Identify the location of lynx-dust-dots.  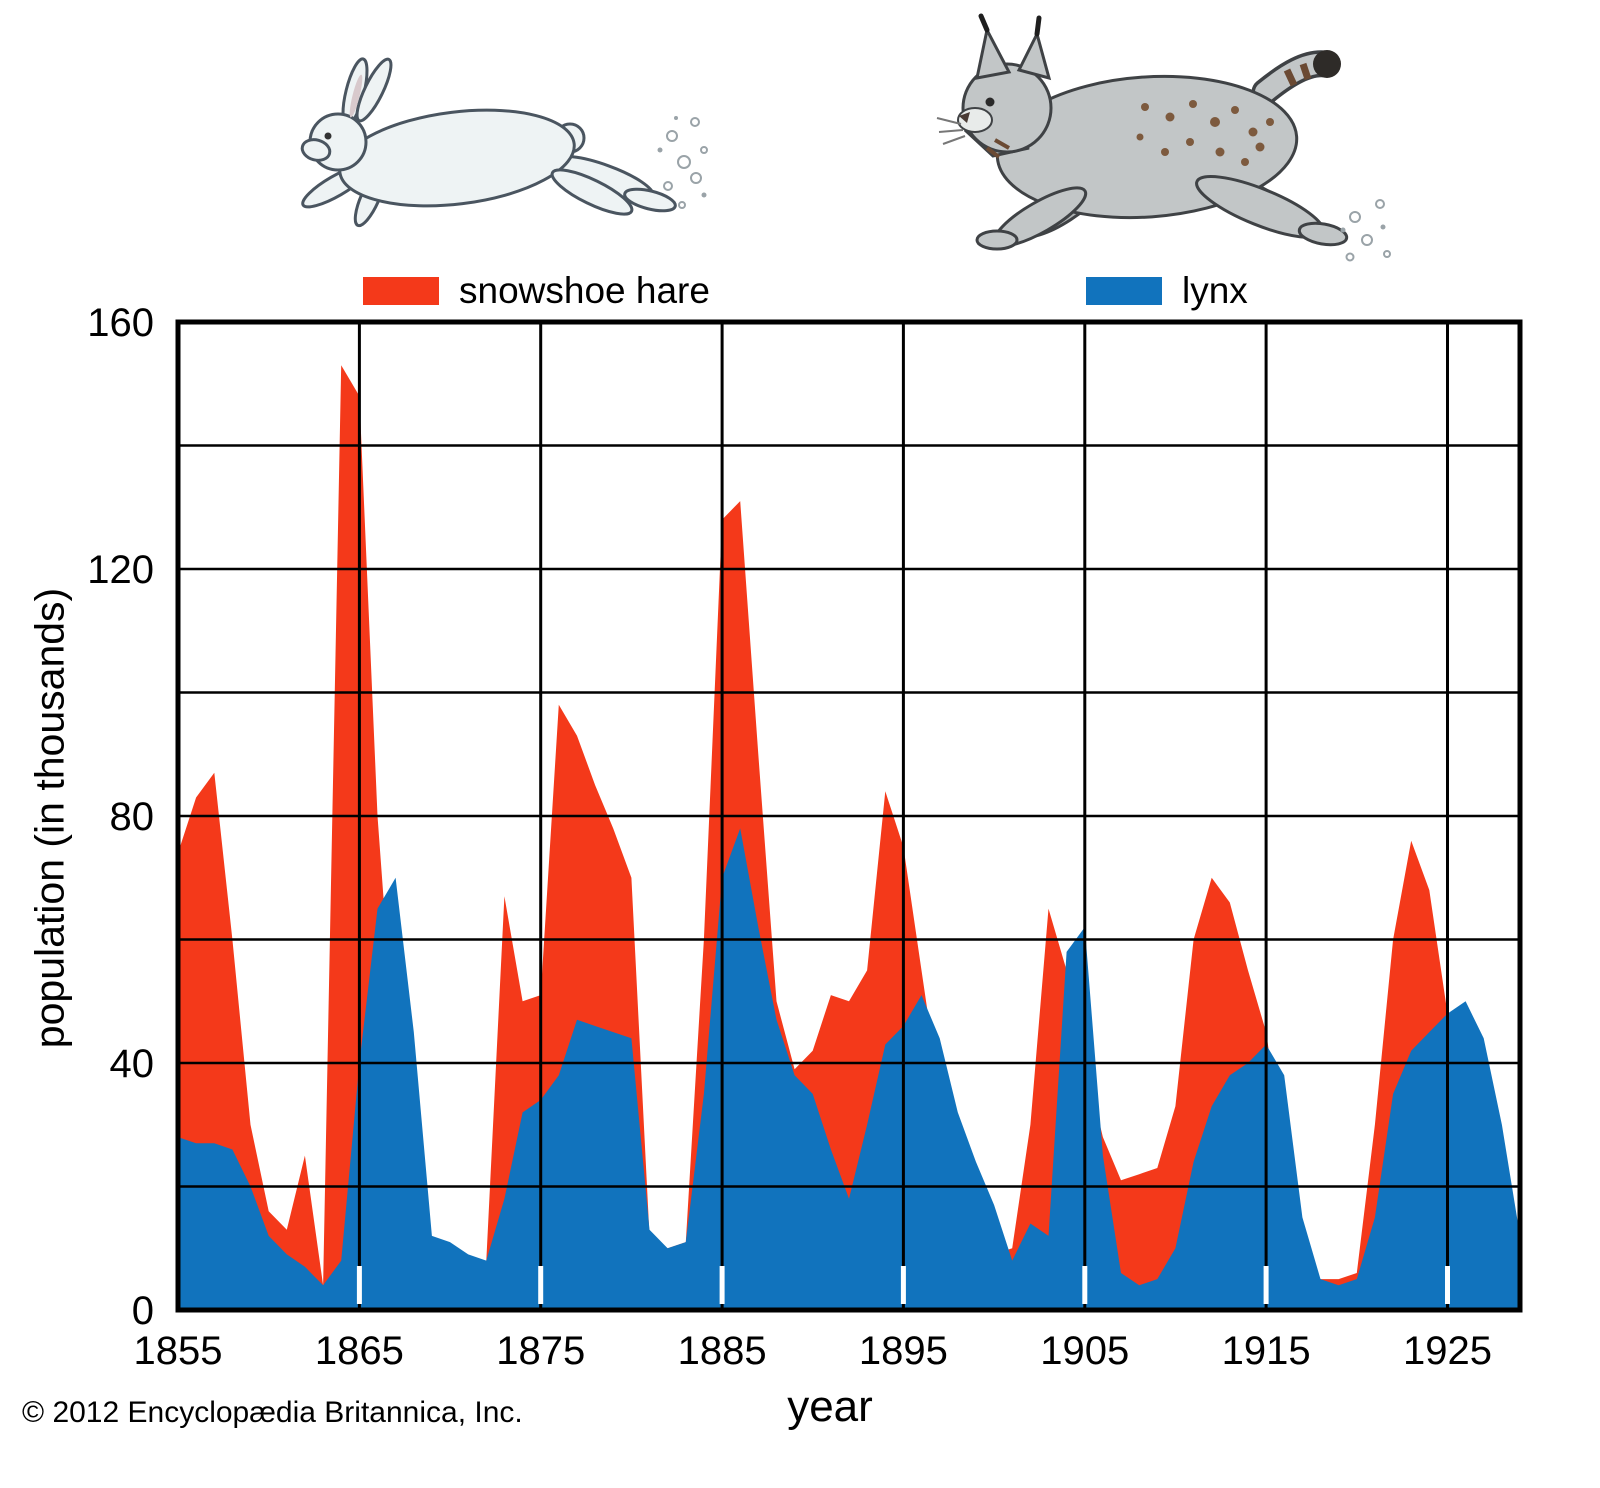
(1363, 228).